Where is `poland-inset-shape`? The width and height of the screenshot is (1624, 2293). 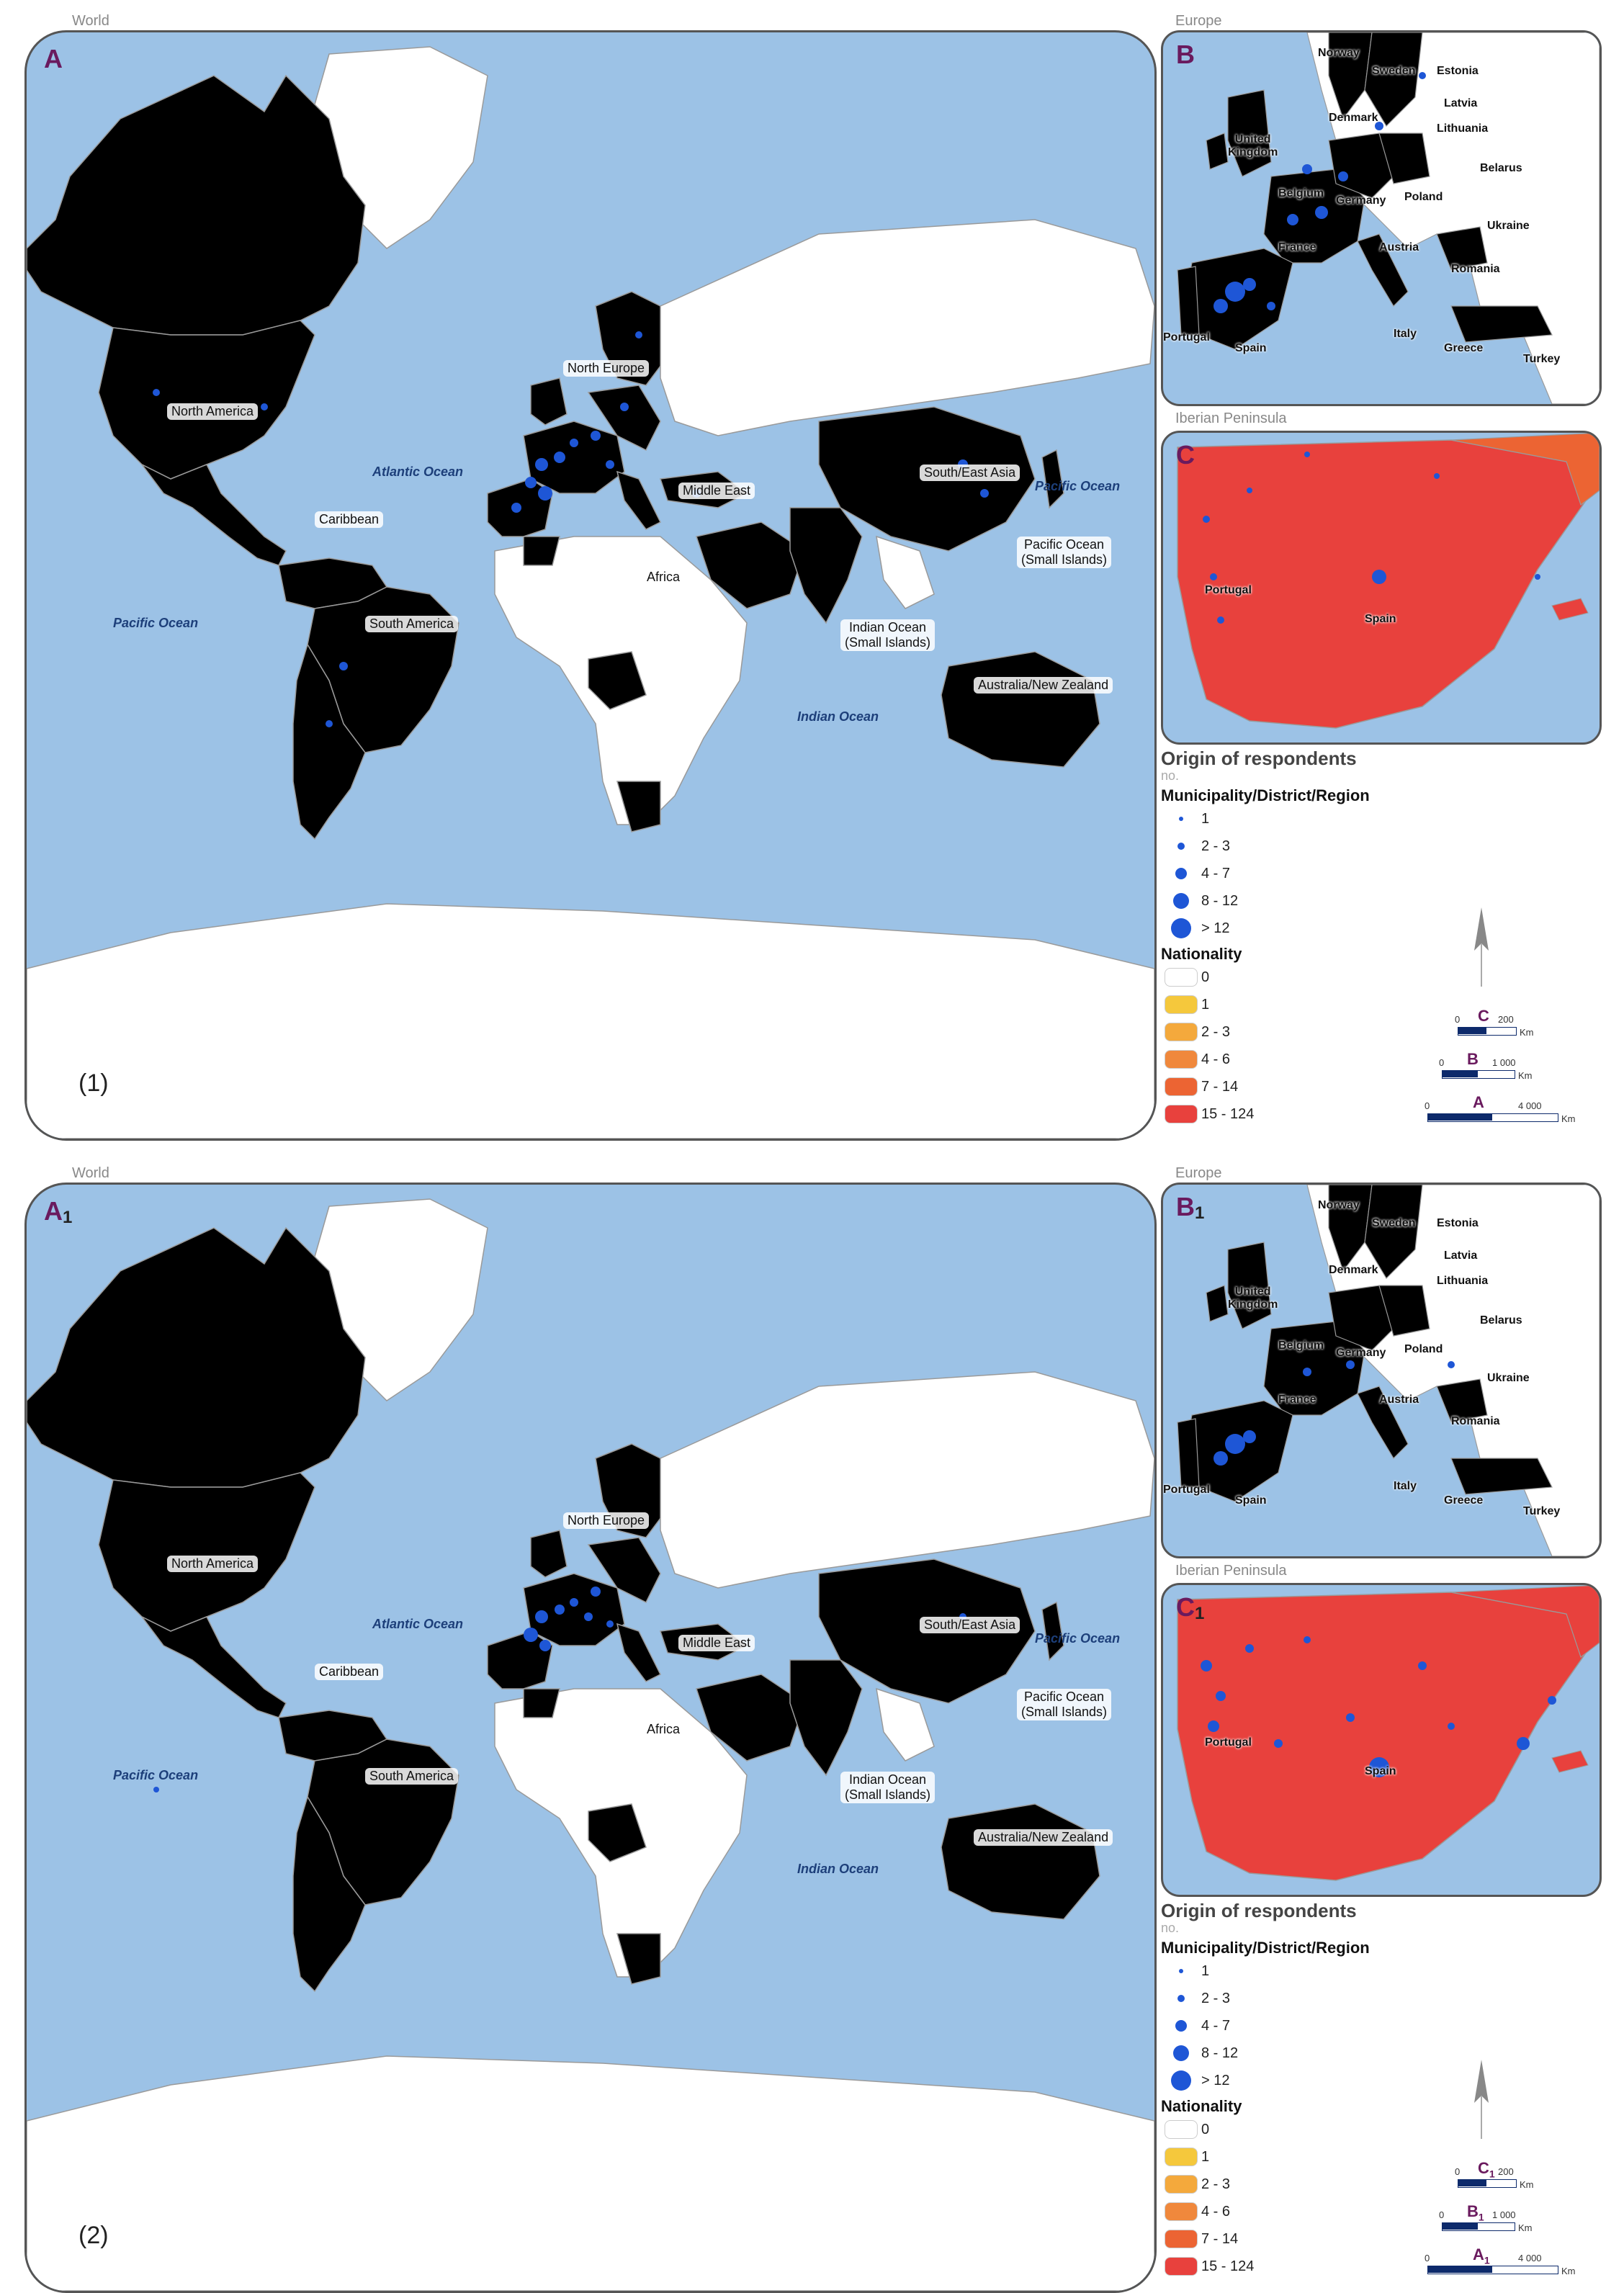
poland-inset-shape is located at coordinates (1404, 1311).